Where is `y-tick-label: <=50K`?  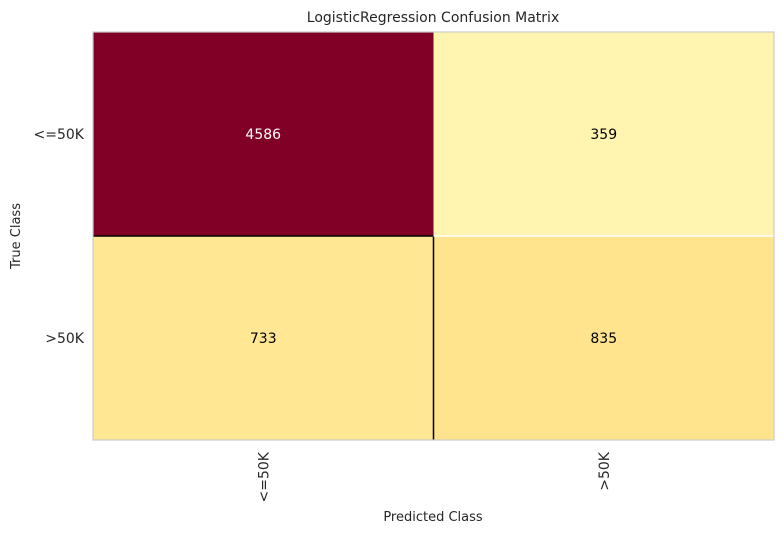
y-tick-label: <=50K is located at coordinates (59, 135).